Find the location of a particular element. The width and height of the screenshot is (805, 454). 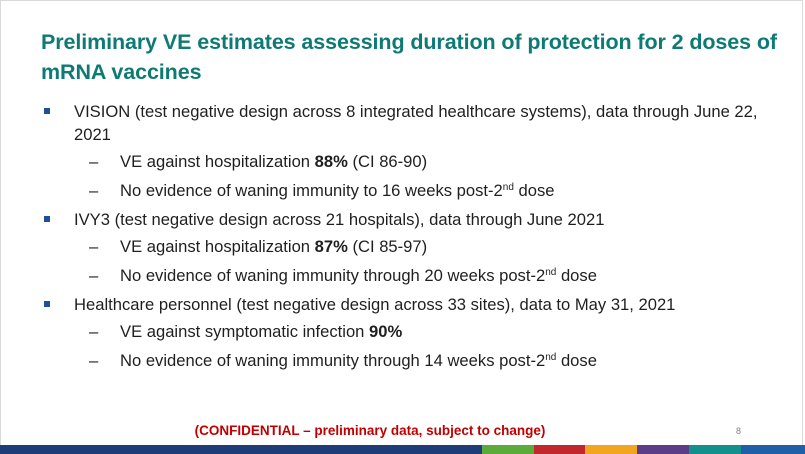

ve-value: 87% is located at coordinates (331, 246).